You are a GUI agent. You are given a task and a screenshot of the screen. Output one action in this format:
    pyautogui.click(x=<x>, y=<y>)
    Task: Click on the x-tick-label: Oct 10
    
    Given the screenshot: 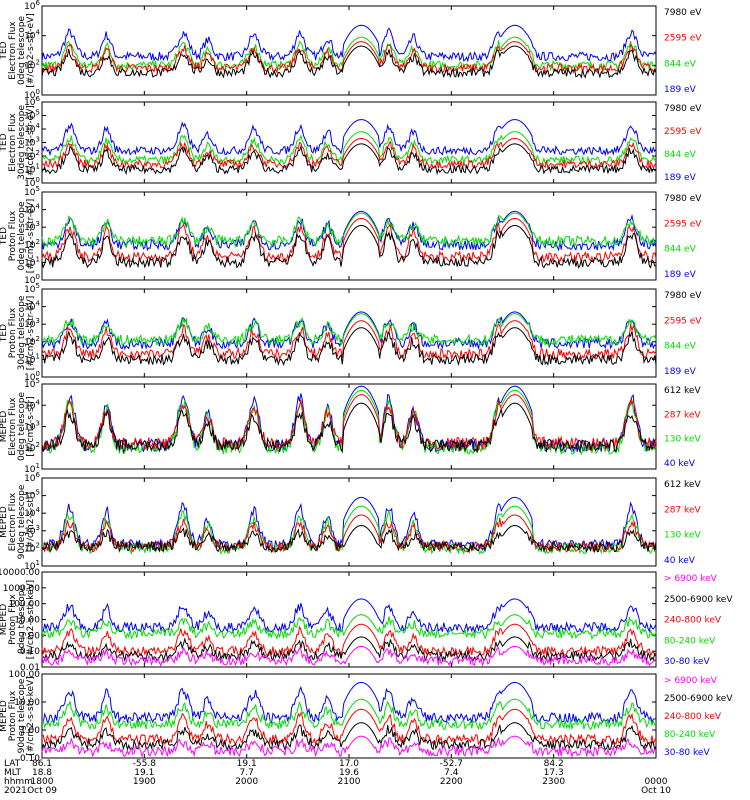 What is the action you would take?
    pyautogui.click(x=656, y=791)
    